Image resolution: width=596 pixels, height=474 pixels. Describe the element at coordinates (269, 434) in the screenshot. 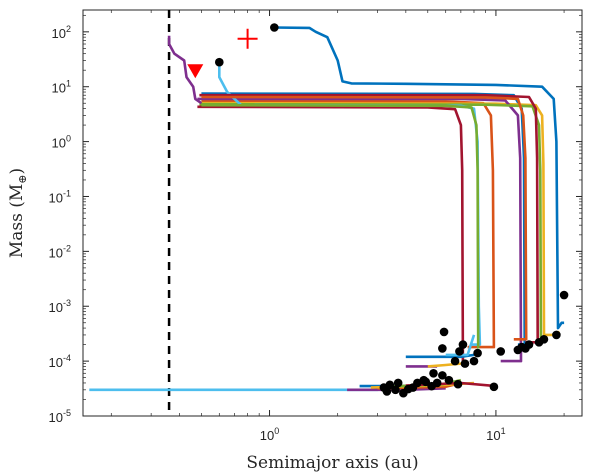

I see `x-tick-label-1: 10⁰` at that location.